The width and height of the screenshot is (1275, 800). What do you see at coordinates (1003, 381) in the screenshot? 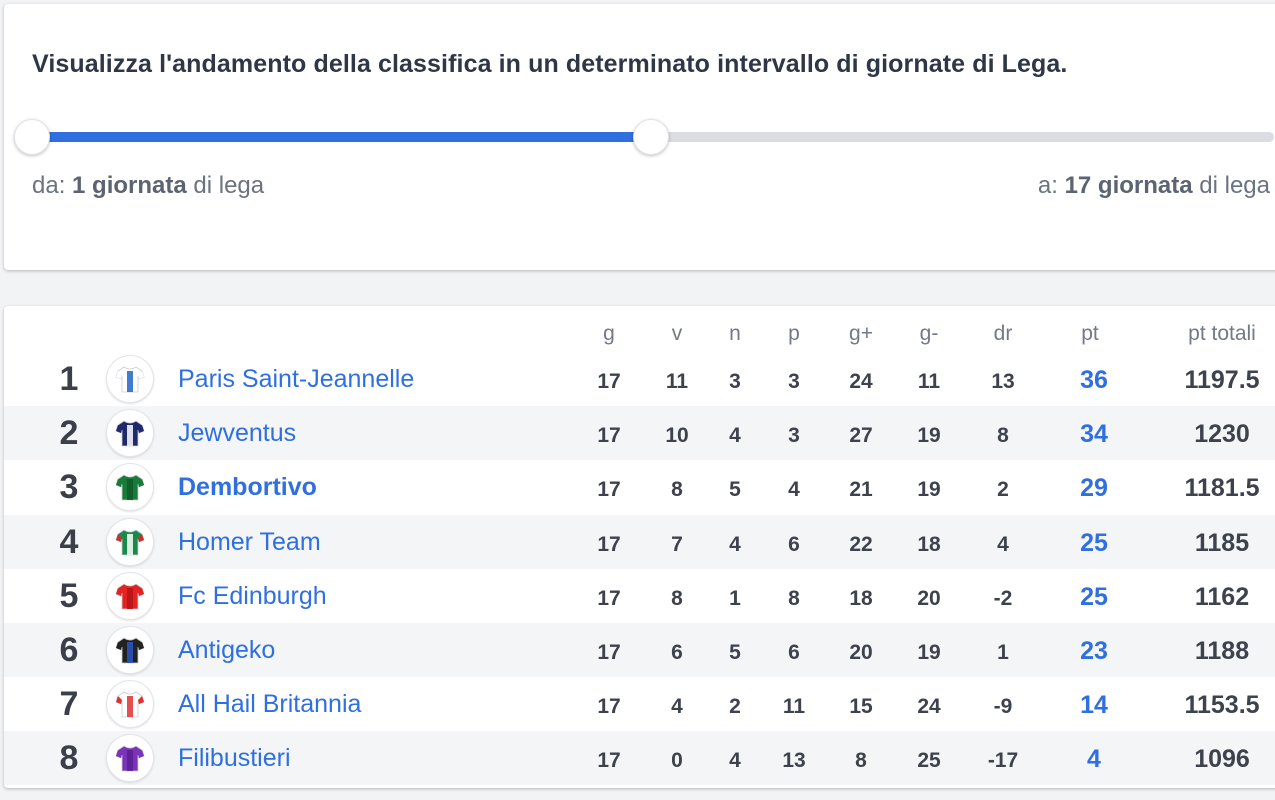
I see `cell-goal-diff: 13` at bounding box center [1003, 381].